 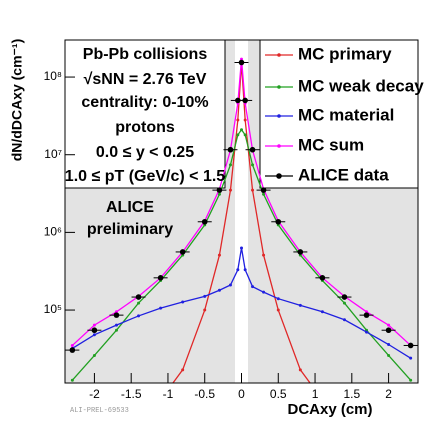 What do you see at coordinates (278, 394) in the screenshot?
I see `x-tick-label: 0.5` at bounding box center [278, 394].